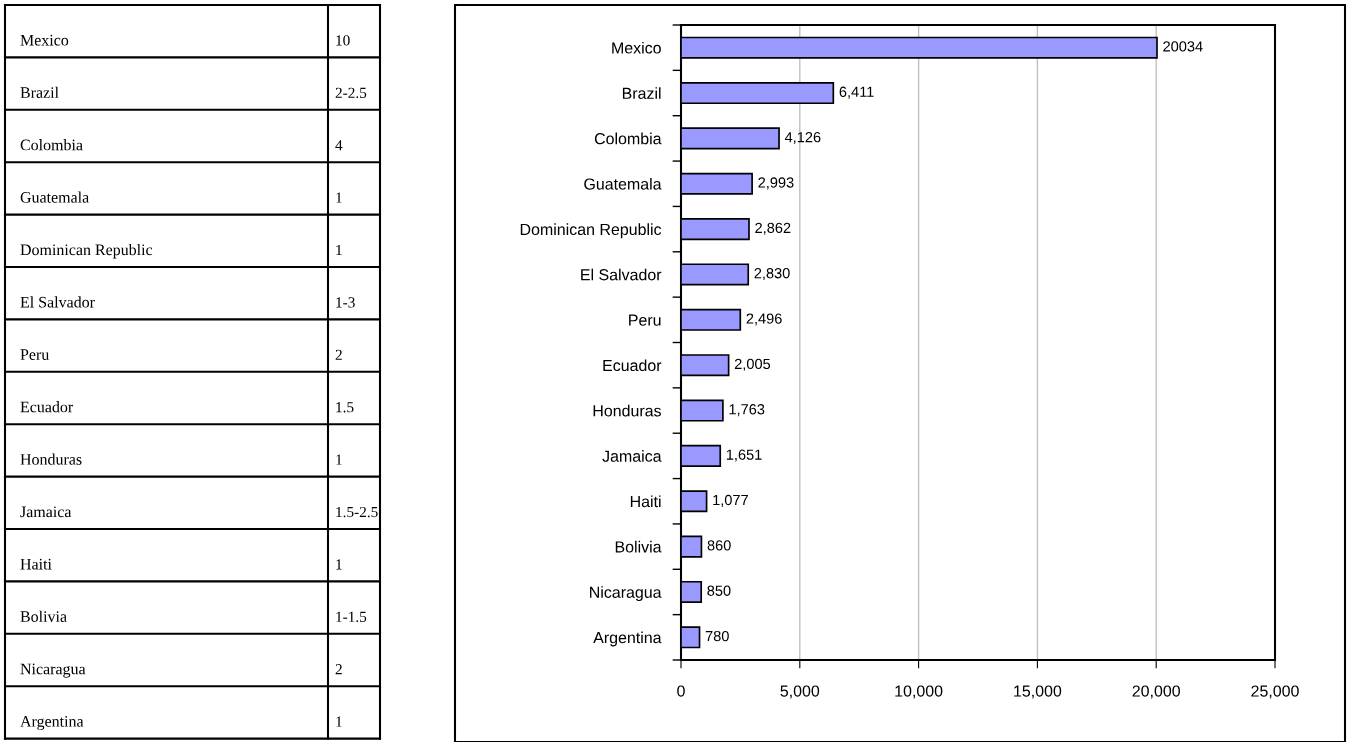 This screenshot has width=1348, height=742. I want to click on text: 4, so click(339, 145).